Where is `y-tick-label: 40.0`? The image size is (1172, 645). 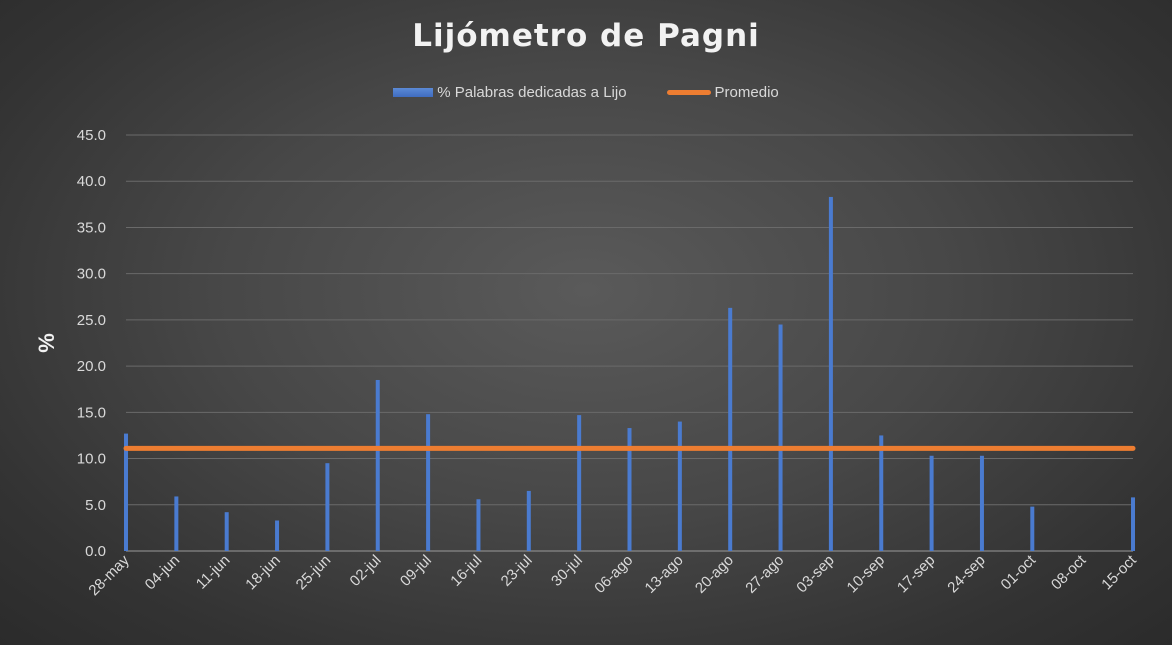
y-tick-label: 40.0 is located at coordinates (91, 181).